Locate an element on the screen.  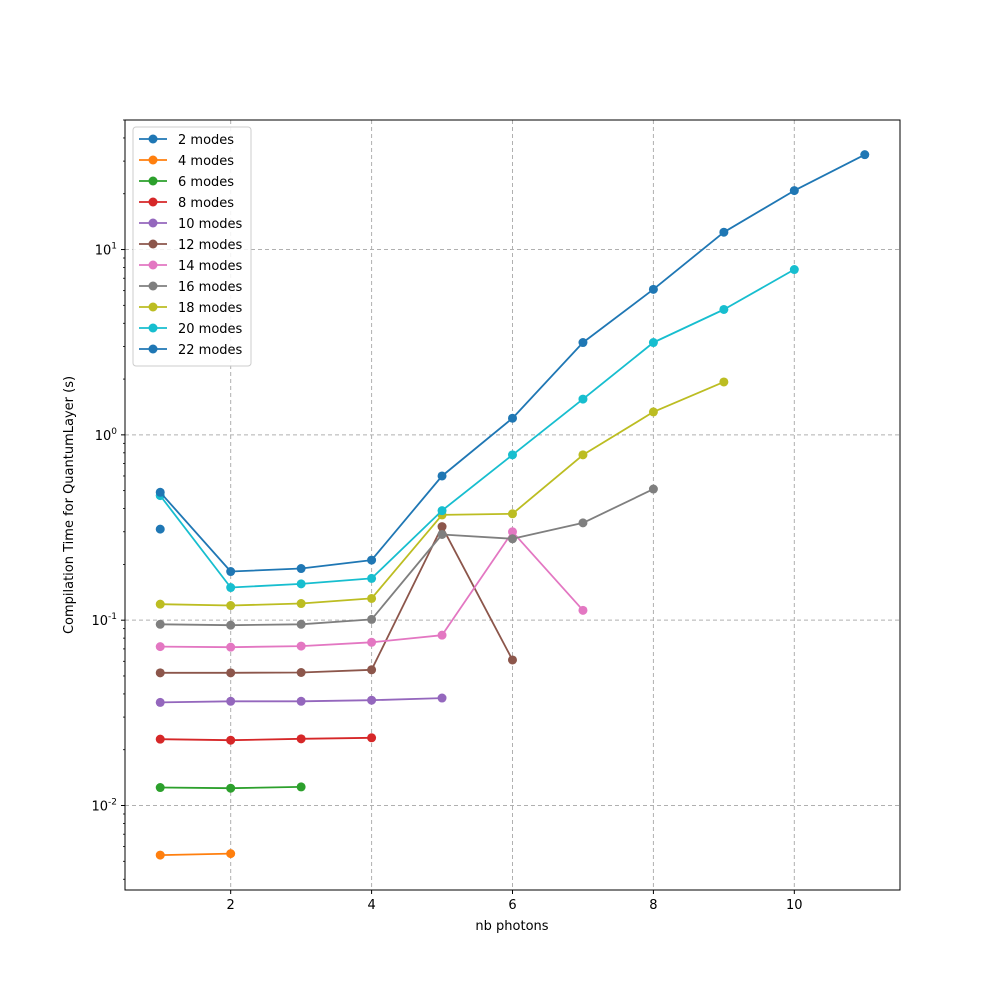
legend-item: 10 modes is located at coordinates (191, 224).